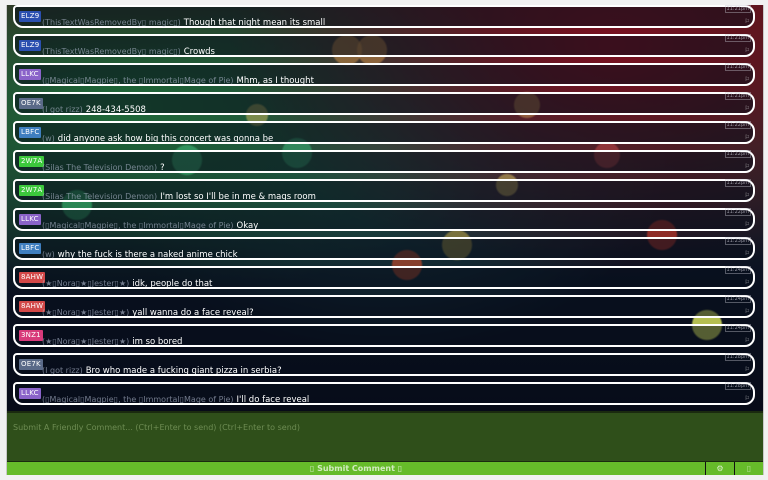  Describe the element at coordinates (31, 335) in the screenshot. I see `user-id-badge: 3NZ1` at that location.